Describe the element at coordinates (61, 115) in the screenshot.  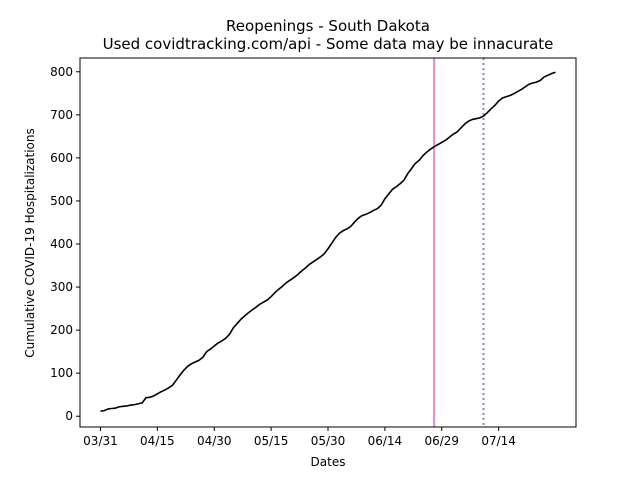
I see `y-tick-label: 700` at that location.